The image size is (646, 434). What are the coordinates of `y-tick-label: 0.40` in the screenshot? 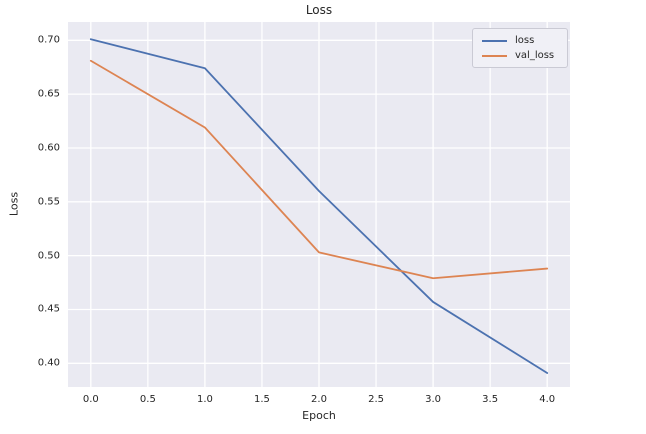 It's located at (48, 363).